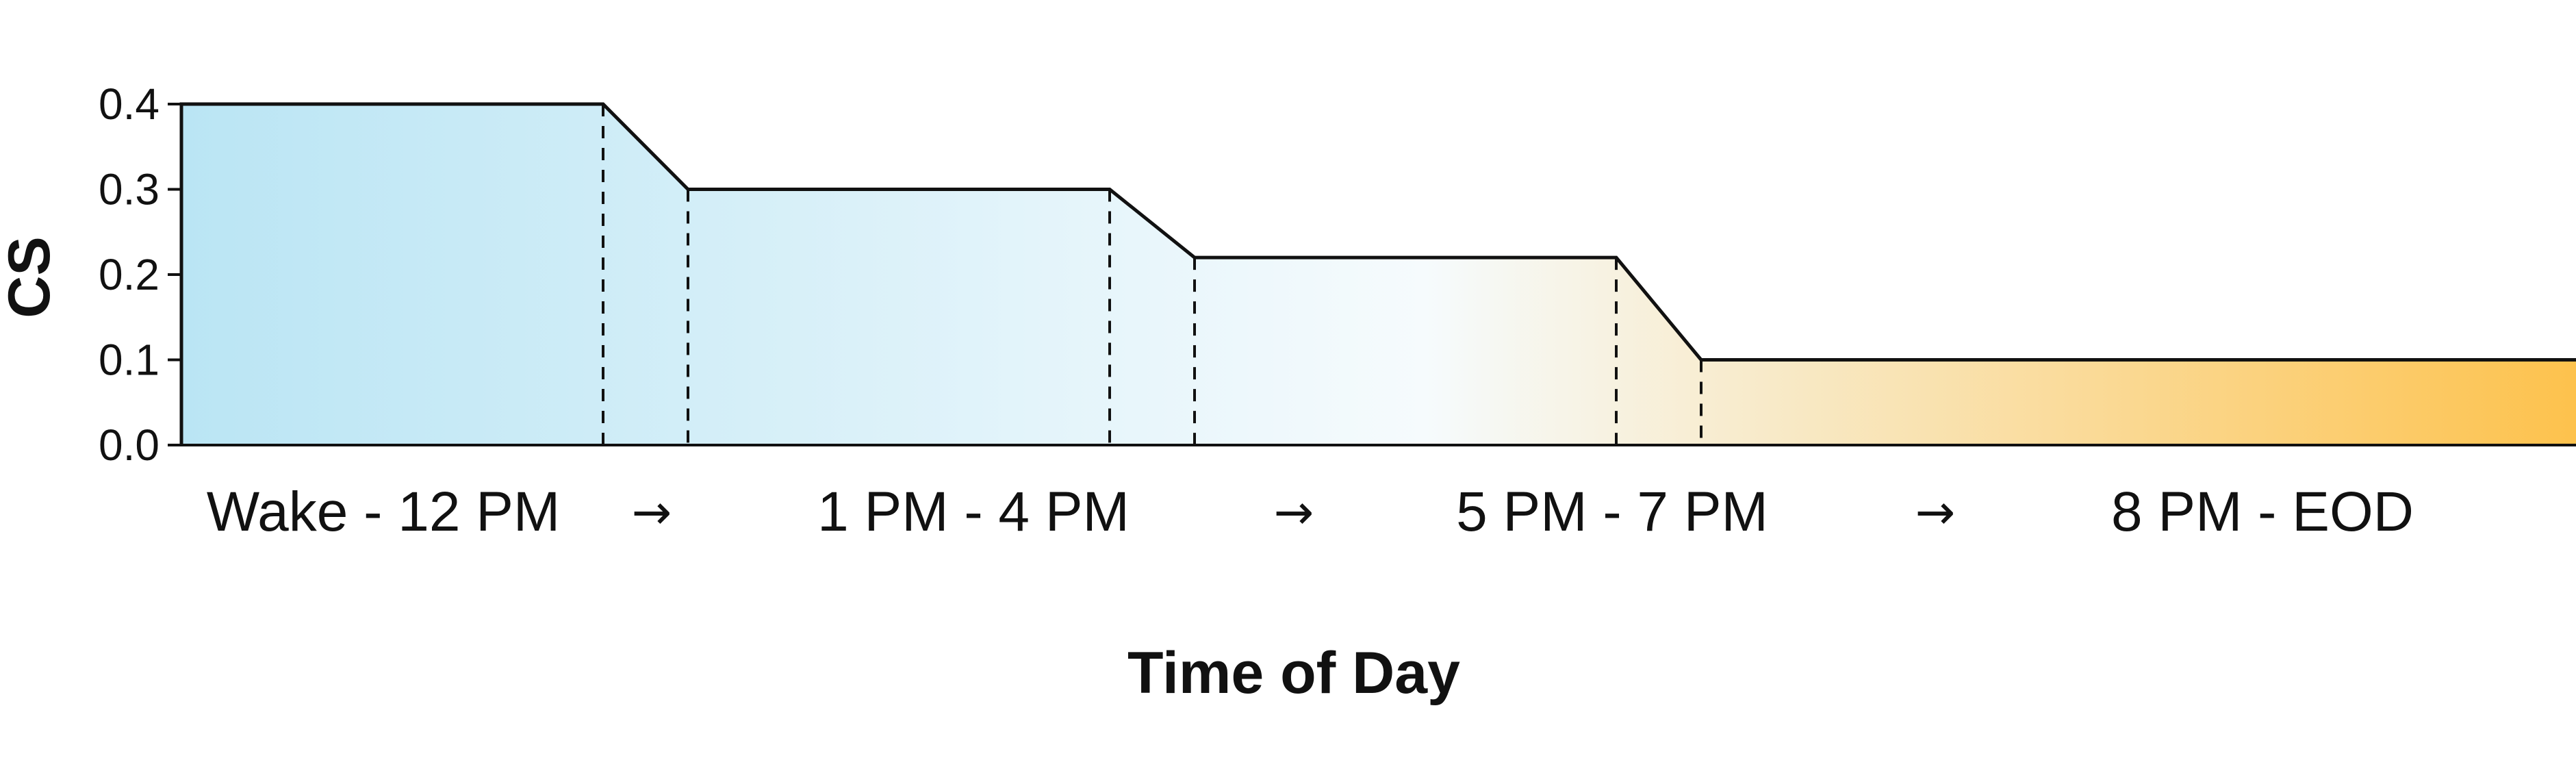  I want to click on transition-arrow-2: →, so click(1294, 512).